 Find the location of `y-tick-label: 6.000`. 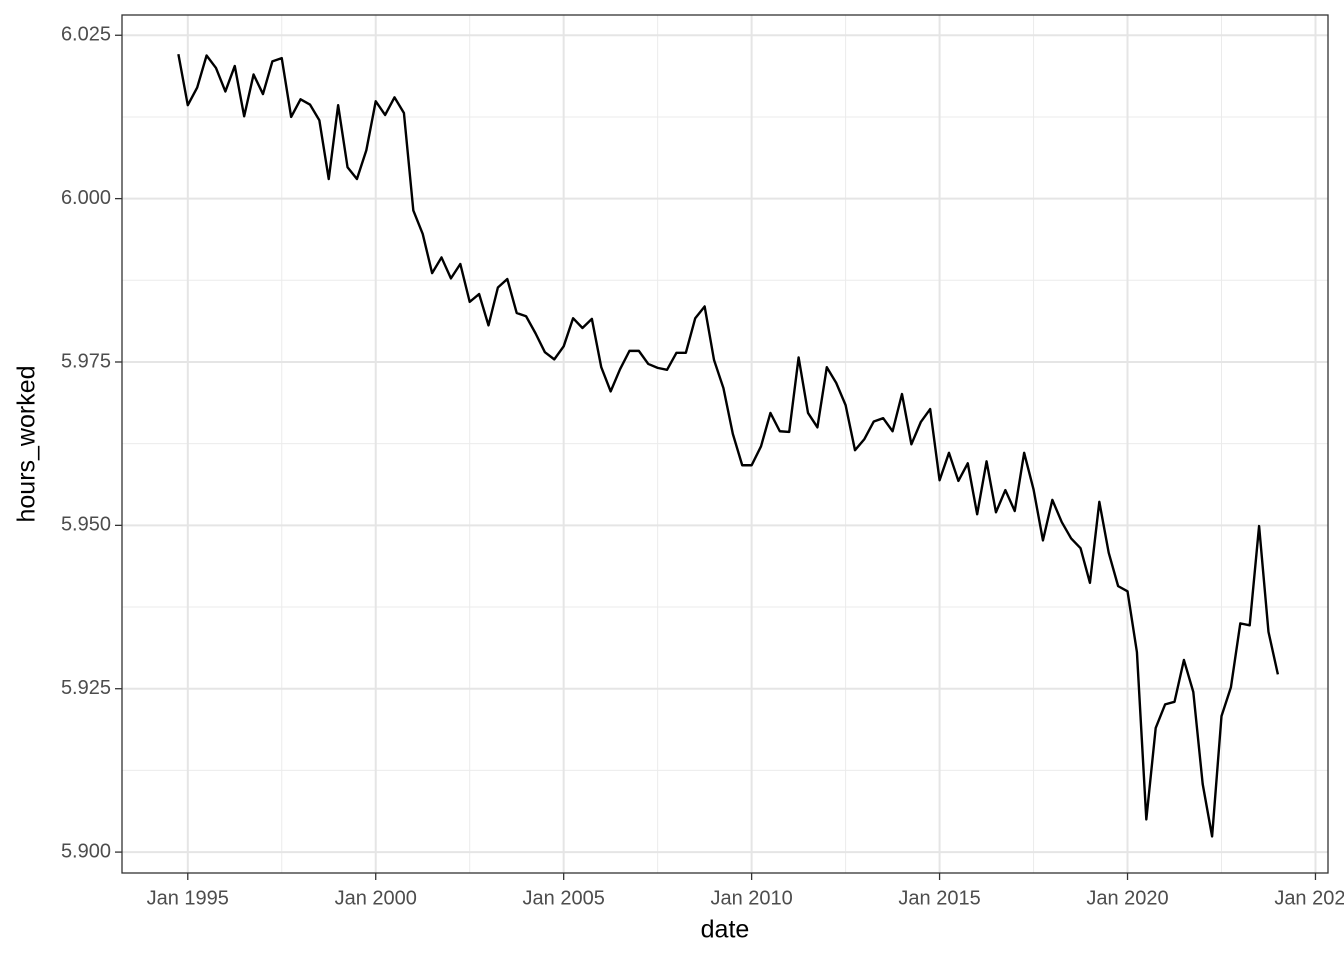

y-tick-label: 6.000 is located at coordinates (86, 198).